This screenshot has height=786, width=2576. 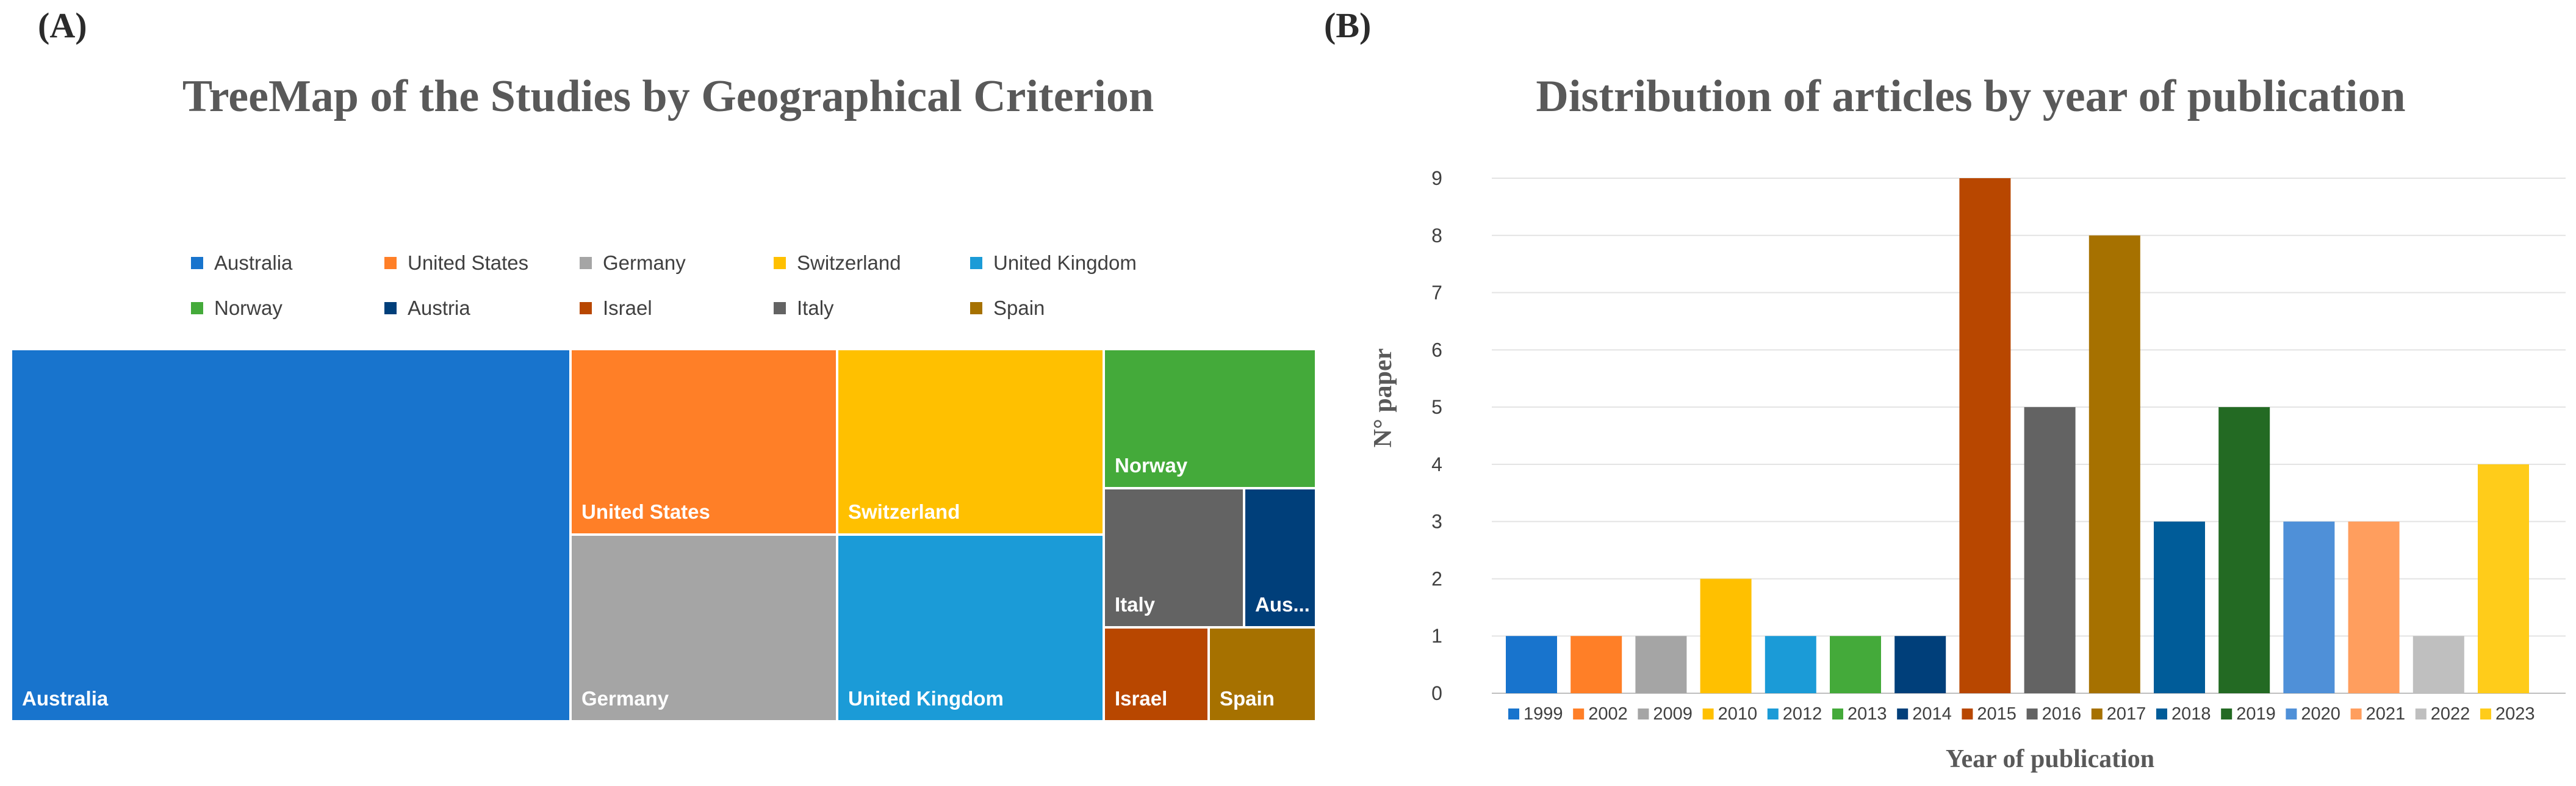 I want to click on treemap-tile-label: Norway, so click(x=1151, y=466).